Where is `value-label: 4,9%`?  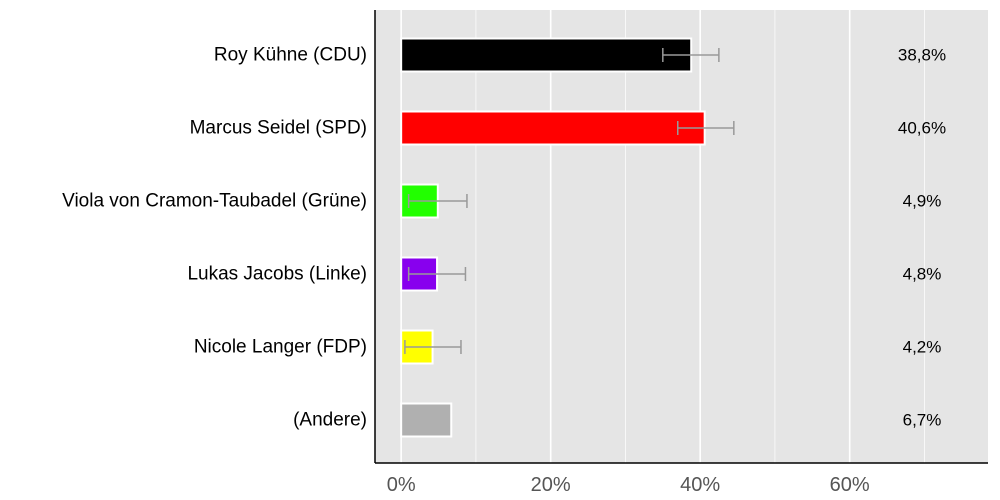 value-label: 4,9% is located at coordinates (922, 201).